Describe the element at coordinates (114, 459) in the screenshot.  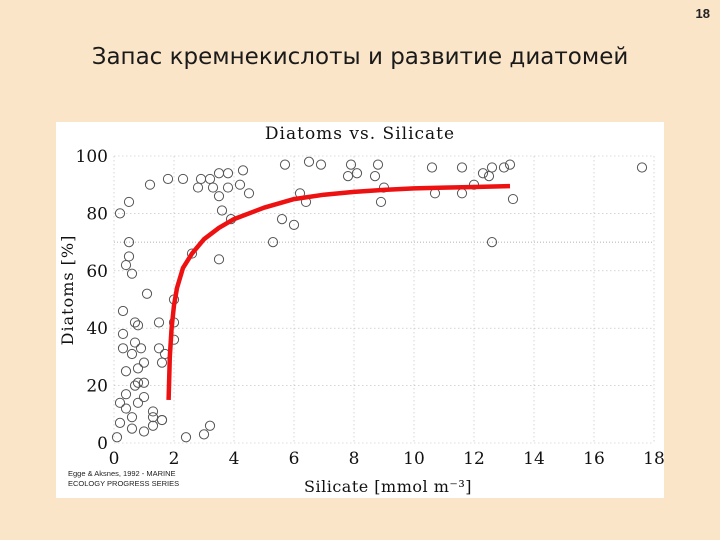
I see `x-tick-label: 0` at that location.